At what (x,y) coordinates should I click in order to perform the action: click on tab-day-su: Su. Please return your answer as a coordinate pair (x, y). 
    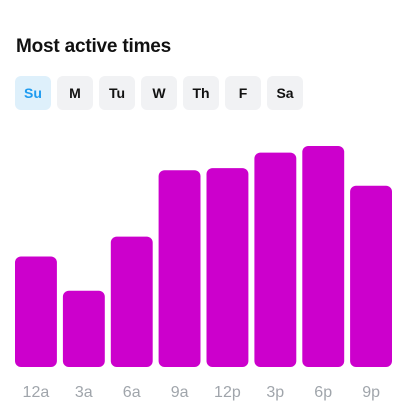
    Looking at the image, I should click on (33, 93).